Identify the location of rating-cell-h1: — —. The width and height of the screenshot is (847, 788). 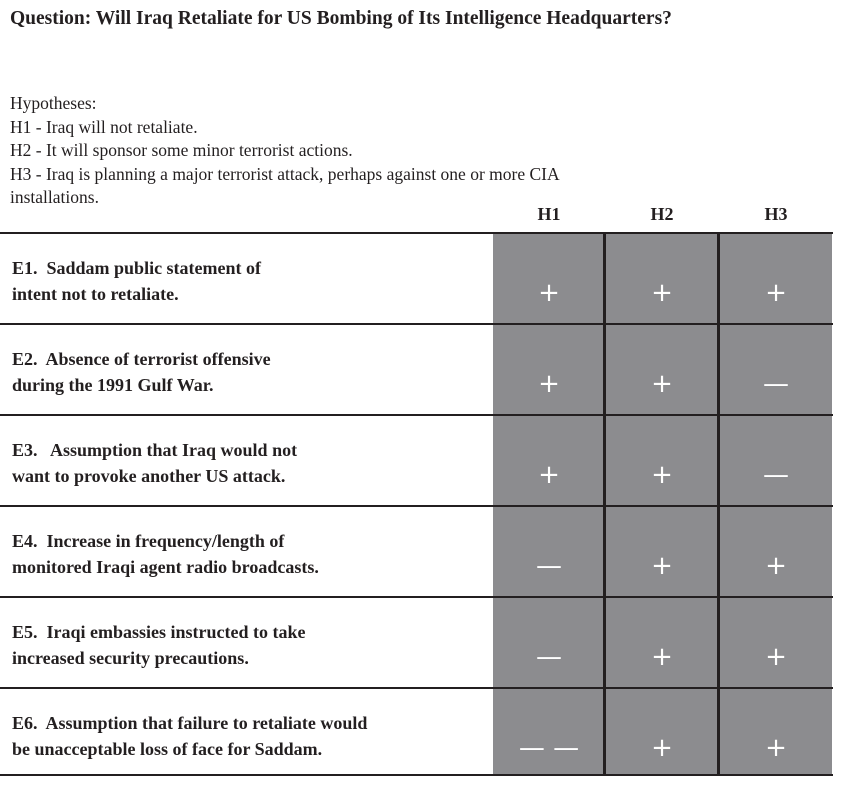
(549, 733).